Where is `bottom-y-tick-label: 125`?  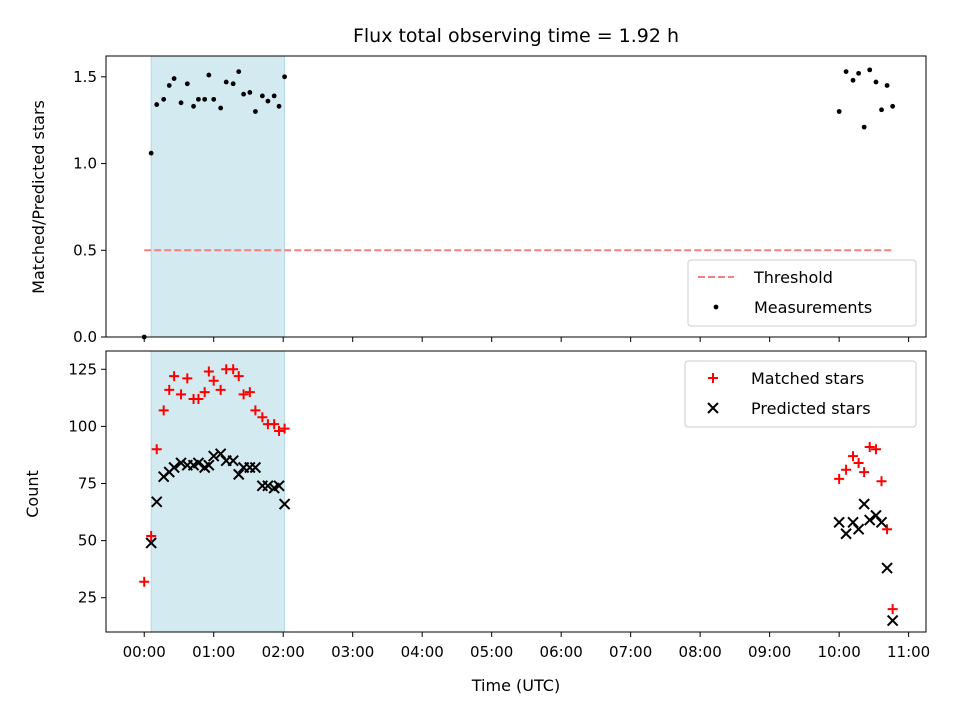 bottom-y-tick-label: 125 is located at coordinates (82, 369).